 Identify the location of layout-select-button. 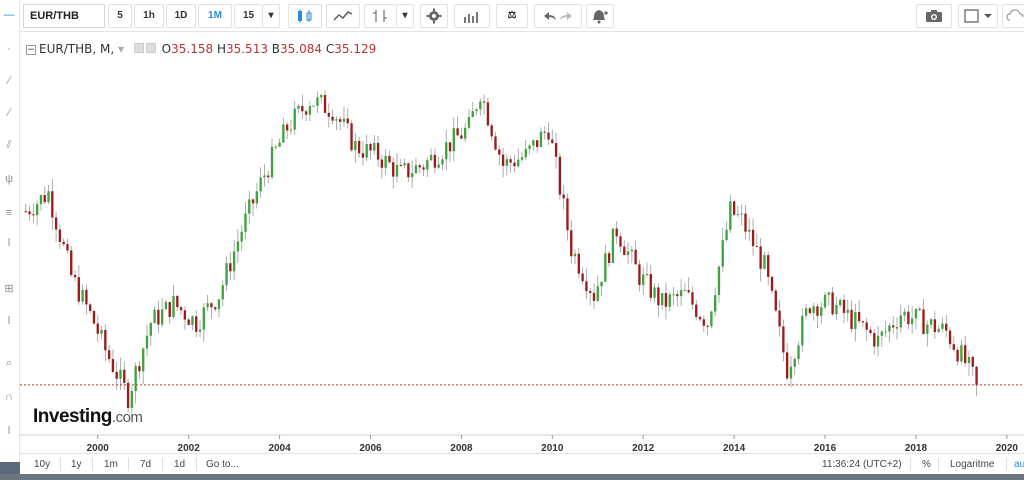
(978, 16).